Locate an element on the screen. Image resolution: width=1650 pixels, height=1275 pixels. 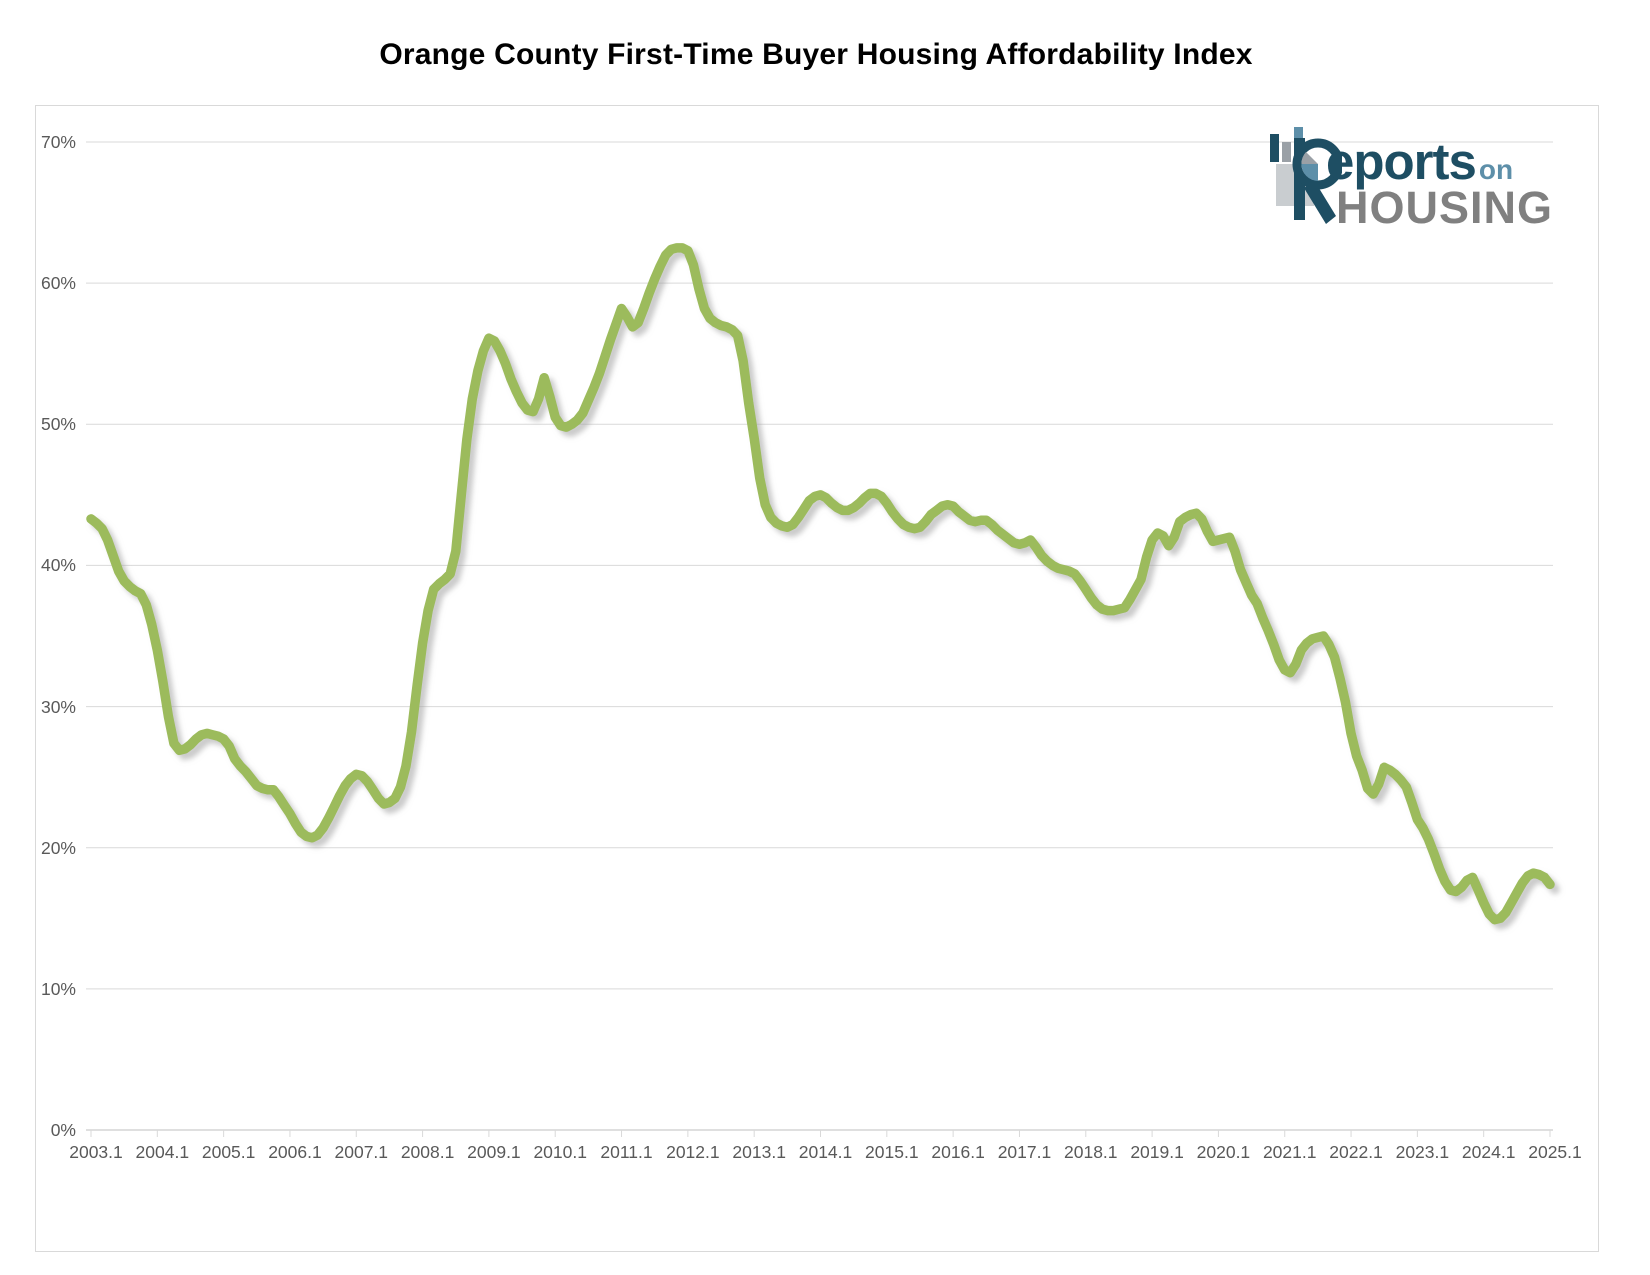
x-axis-tick-label-2005.1: 2005.1 is located at coordinates (228, 1152).